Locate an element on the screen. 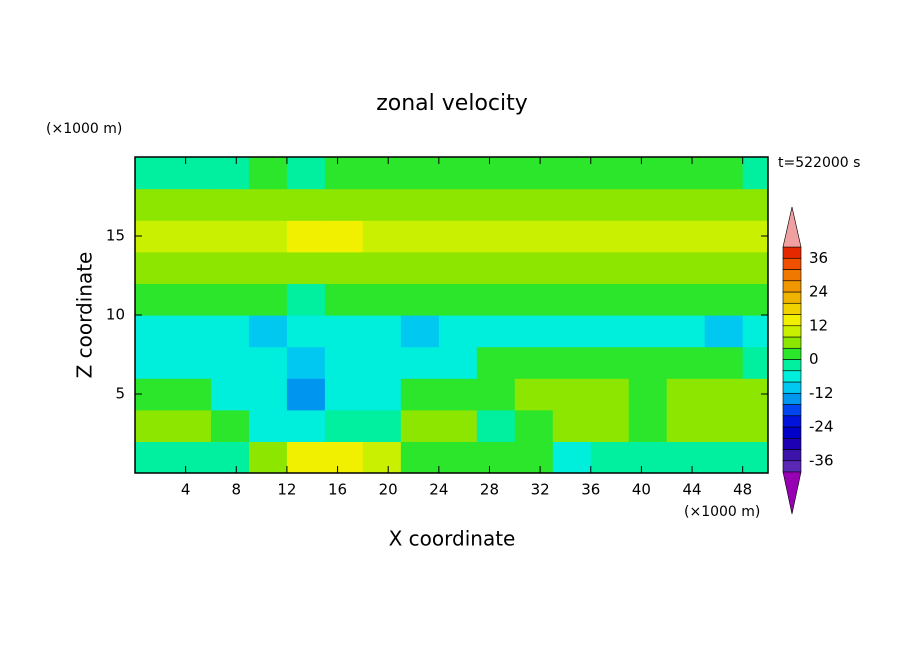 The height and width of the screenshot is (654, 904). colorbar-tick-label: 0 is located at coordinates (814, 359).